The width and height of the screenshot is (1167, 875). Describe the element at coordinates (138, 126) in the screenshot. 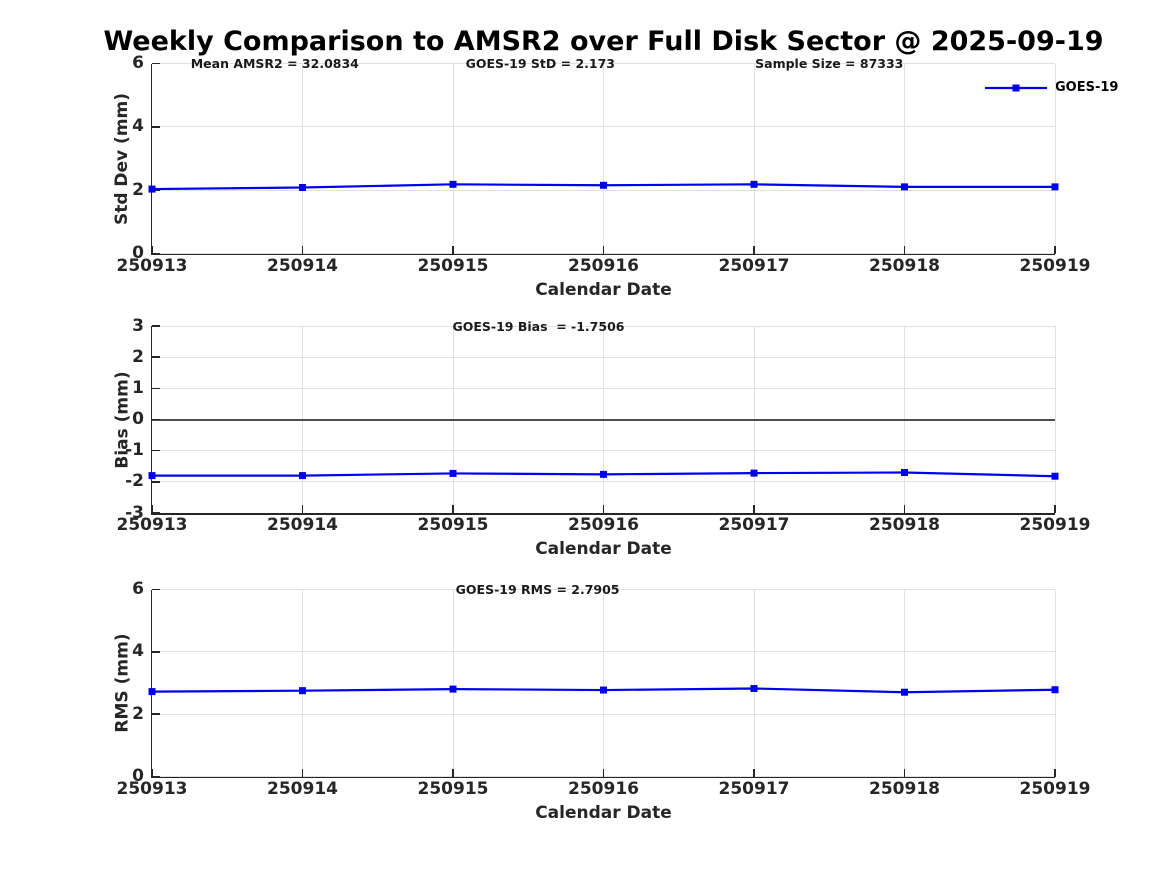

I see `y-tick-label: 4` at that location.